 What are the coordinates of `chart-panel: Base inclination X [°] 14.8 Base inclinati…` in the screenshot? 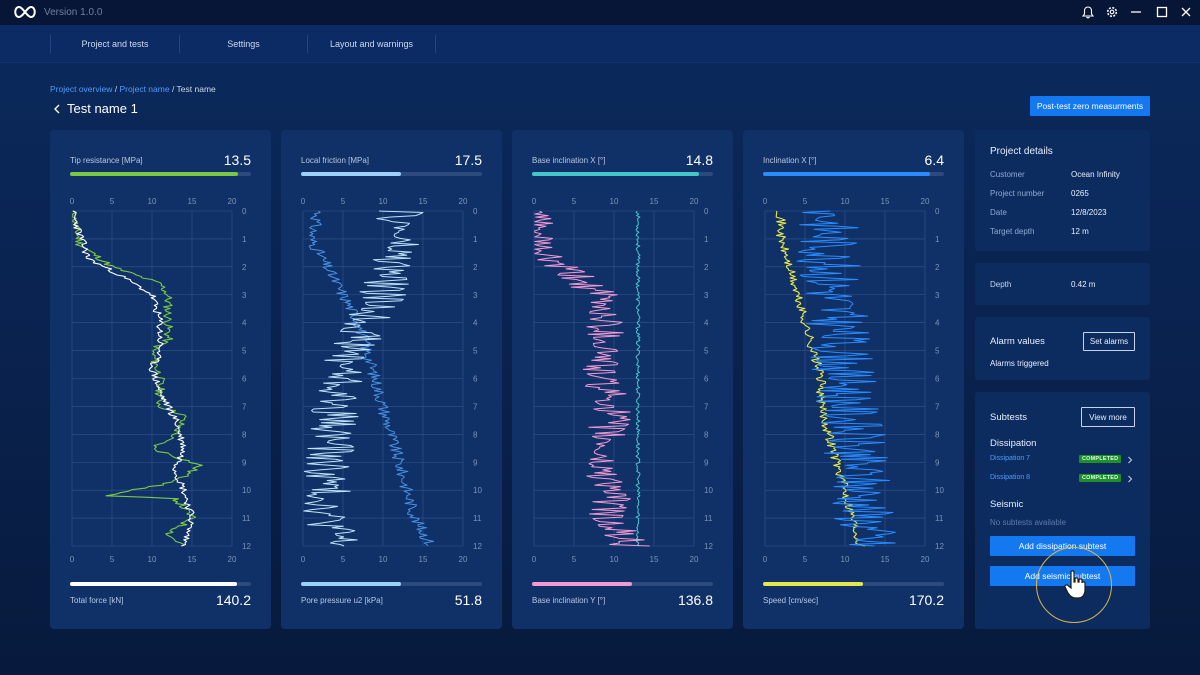 It's located at (622, 379).